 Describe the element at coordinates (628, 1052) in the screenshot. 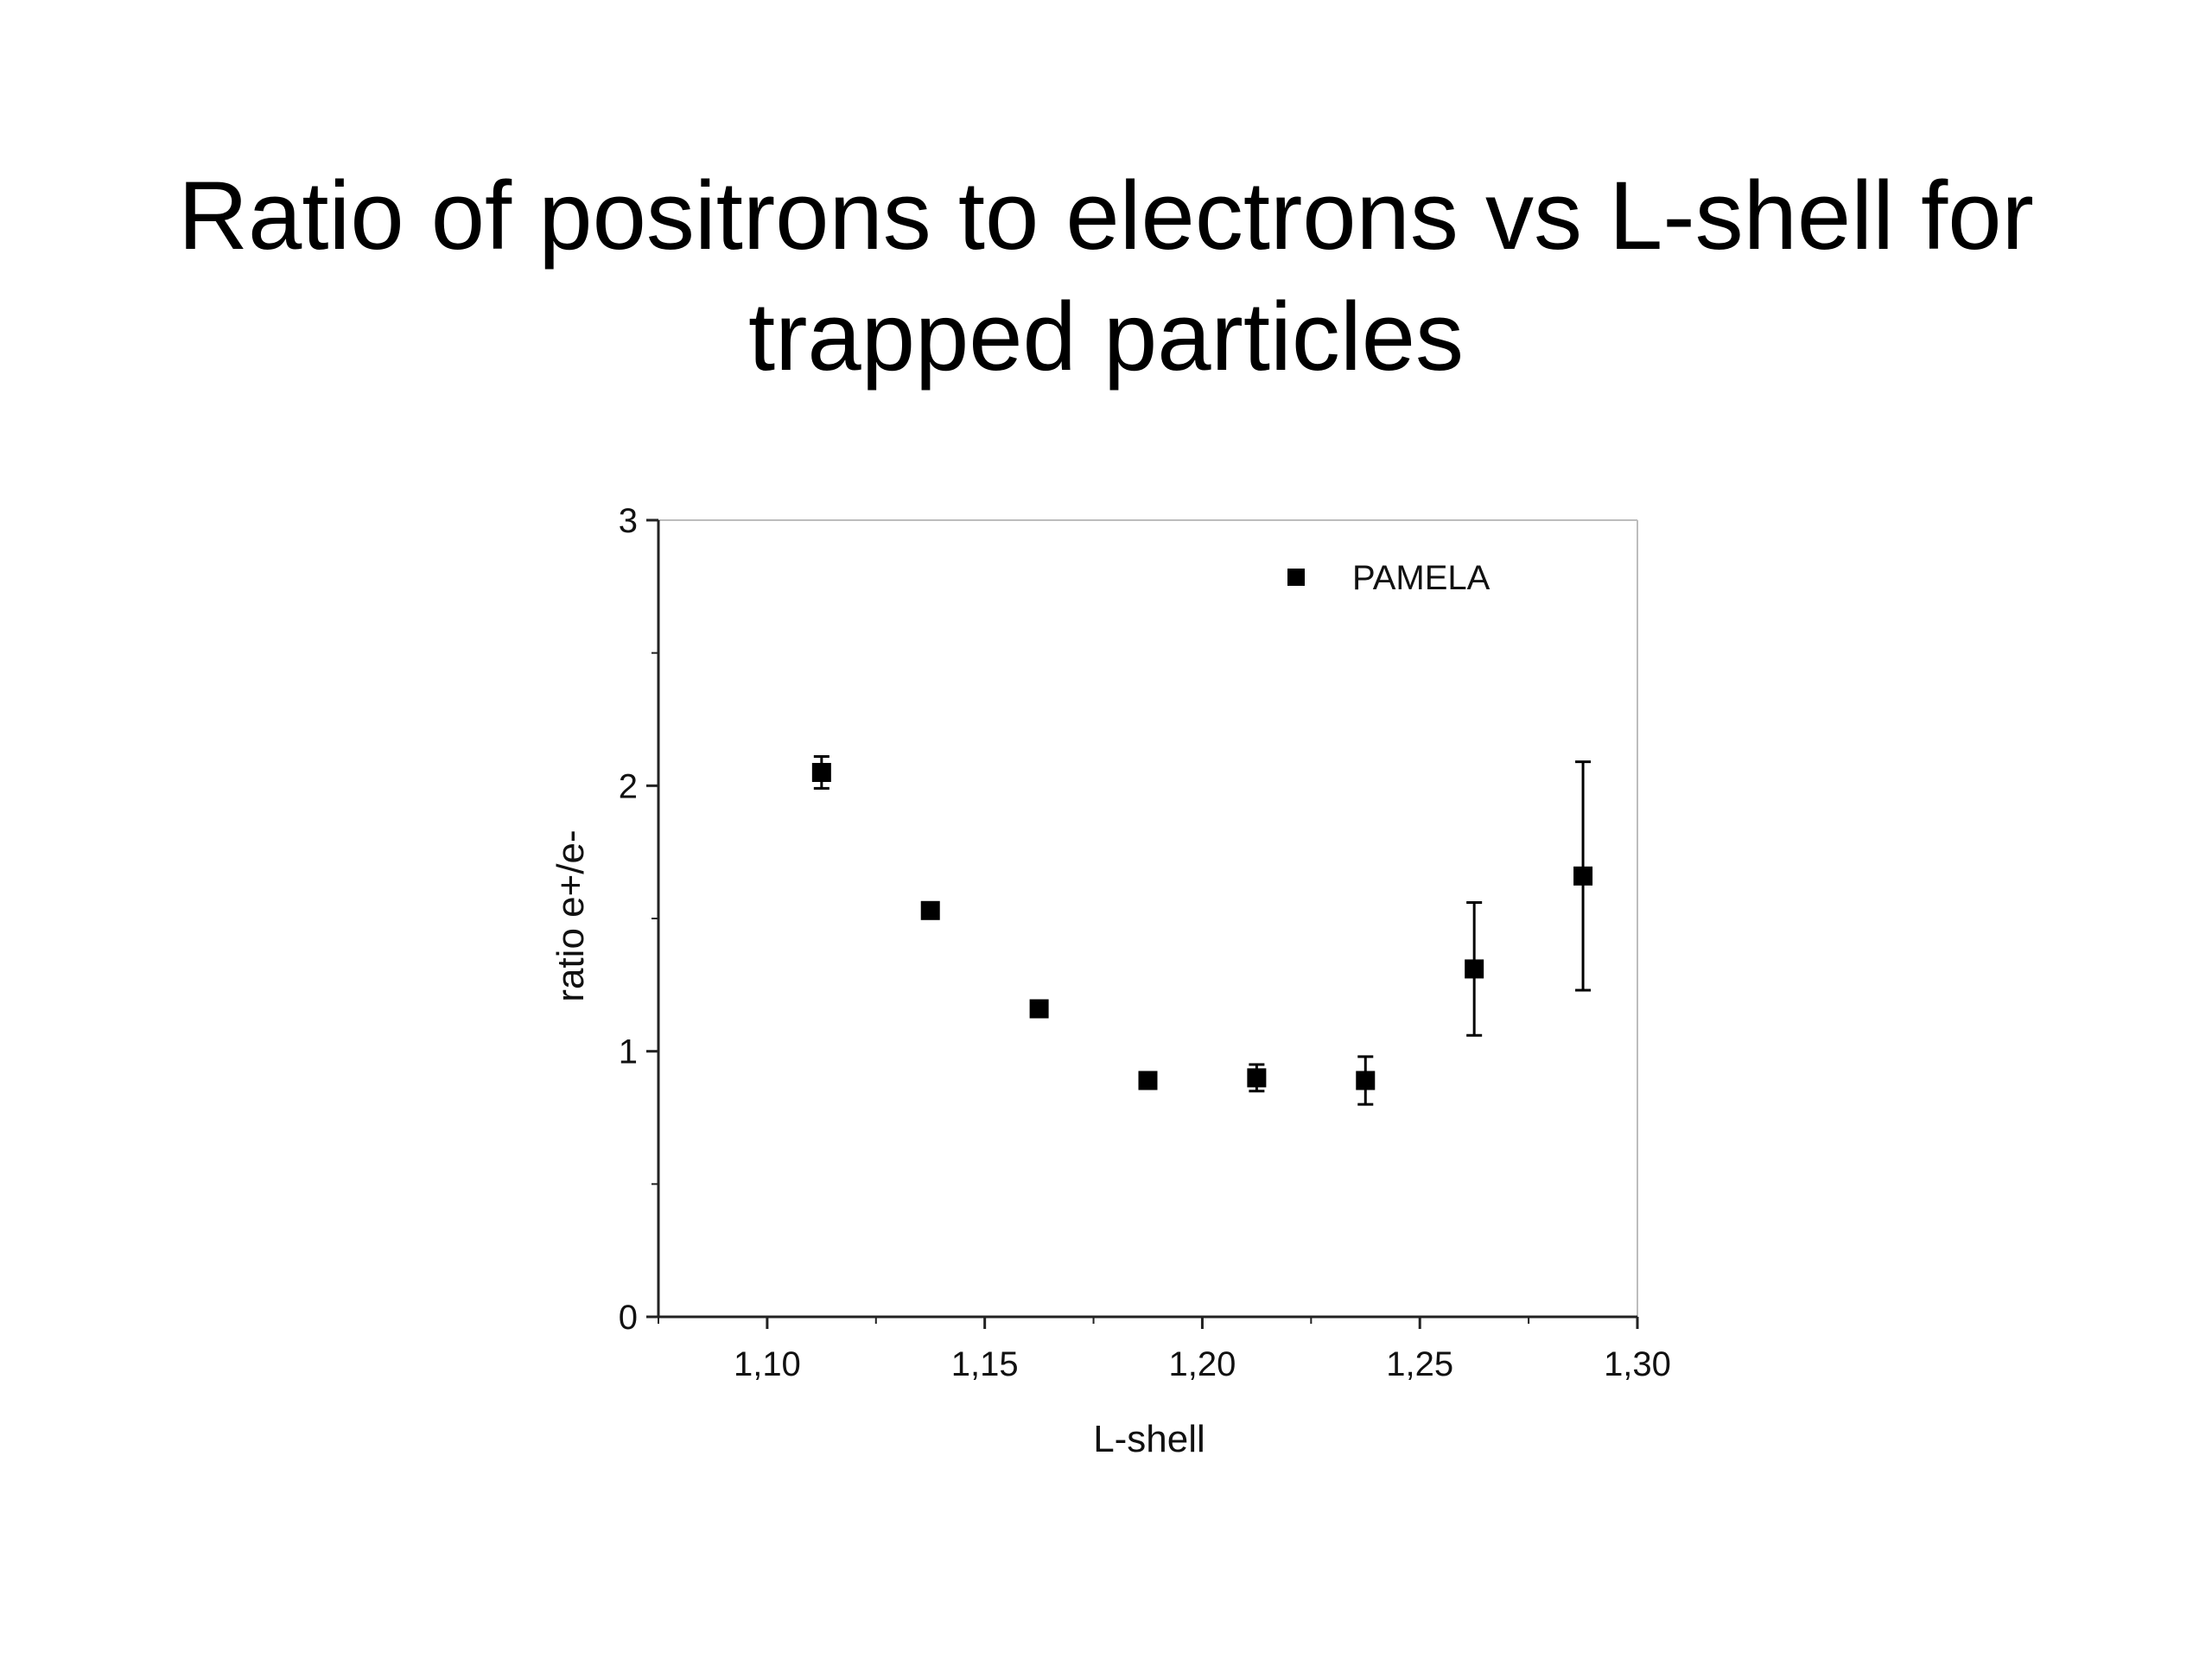

I see `y-tick-label: 1` at that location.